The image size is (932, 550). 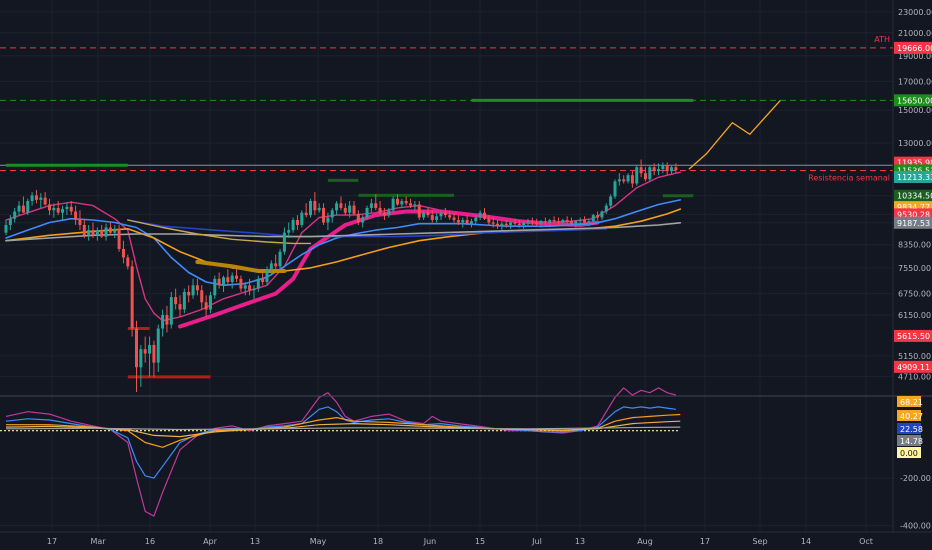 What do you see at coordinates (913, 222) in the screenshot?
I see `price-label-8: 9187.53` at bounding box center [913, 222].